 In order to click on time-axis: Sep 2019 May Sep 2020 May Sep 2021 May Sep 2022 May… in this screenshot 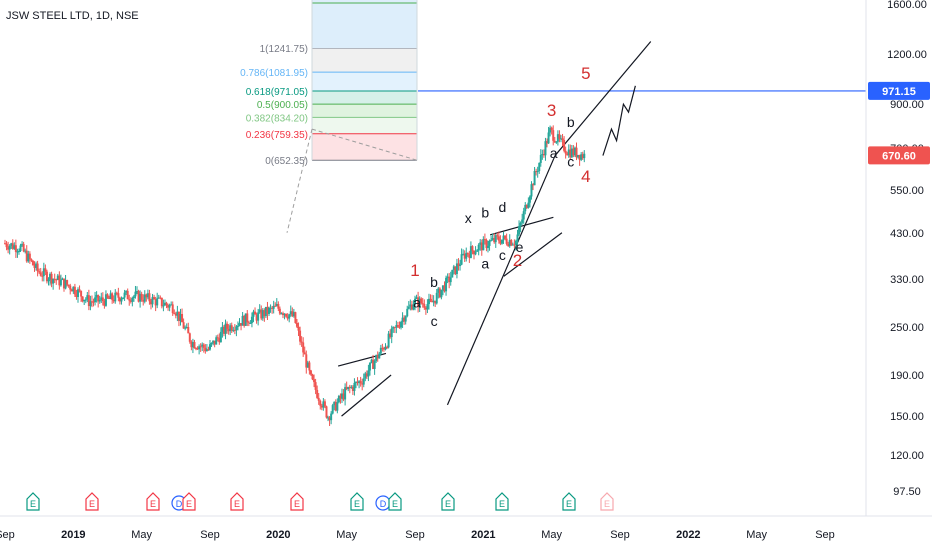, I will do `click(466, 528)`.